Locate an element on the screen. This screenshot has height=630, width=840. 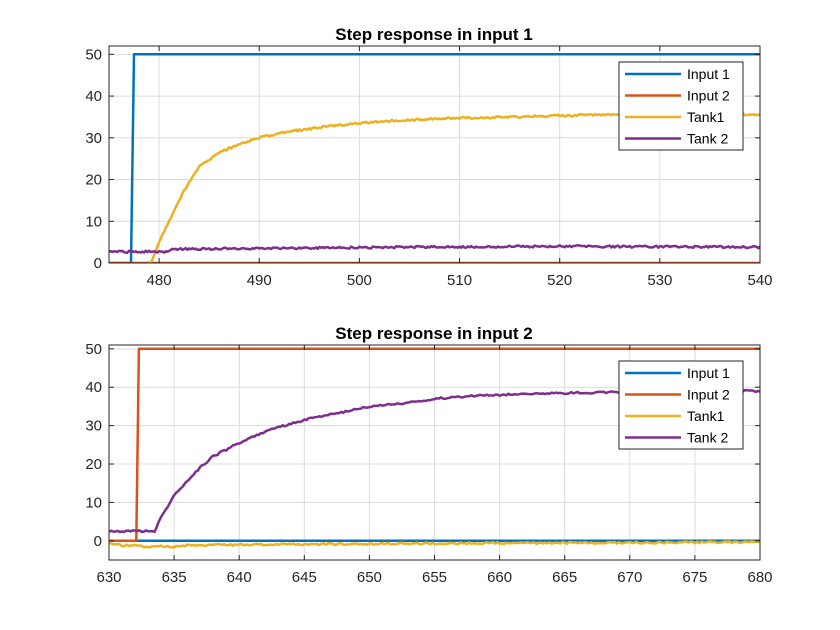
x-tick-label: 490 is located at coordinates (259, 280).